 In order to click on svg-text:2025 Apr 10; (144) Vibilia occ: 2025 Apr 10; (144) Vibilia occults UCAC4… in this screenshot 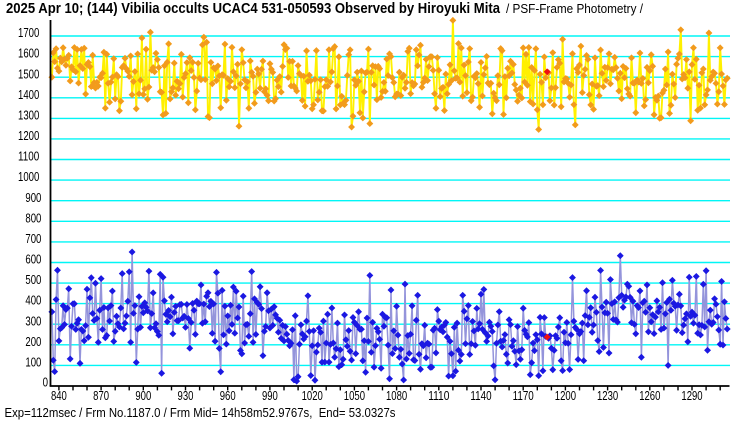, I will do `click(253, 9)`.